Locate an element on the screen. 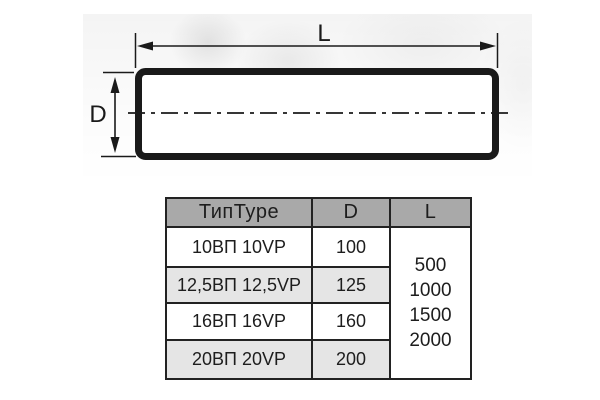  d-cell: 125 is located at coordinates (351, 285).